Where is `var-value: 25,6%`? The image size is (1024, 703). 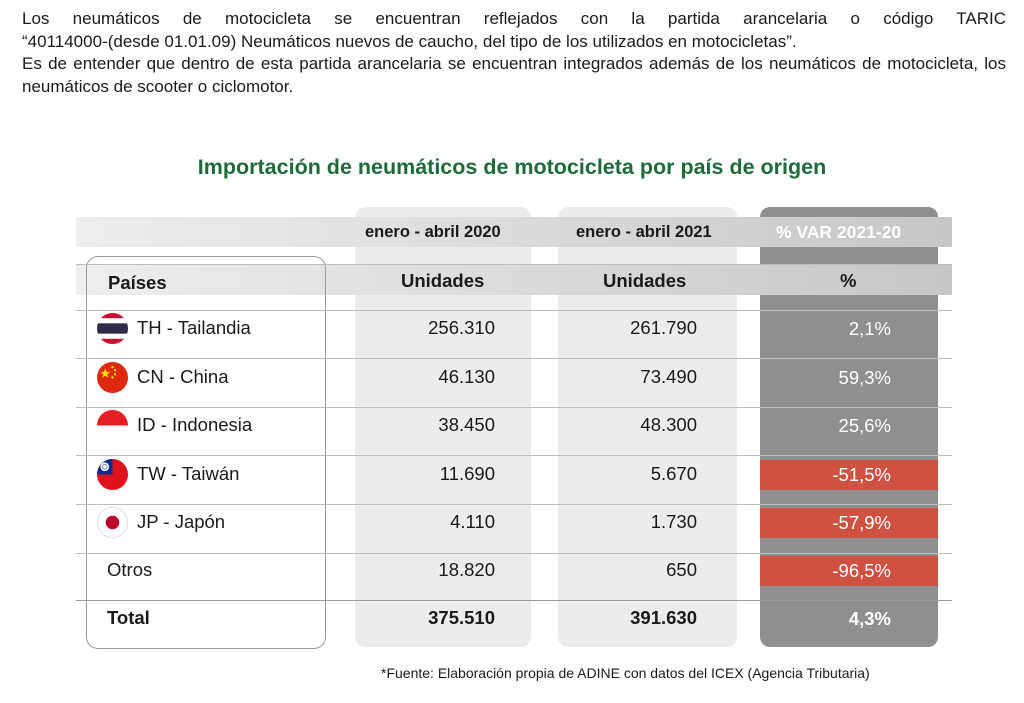
var-value: 25,6% is located at coordinates (864, 425).